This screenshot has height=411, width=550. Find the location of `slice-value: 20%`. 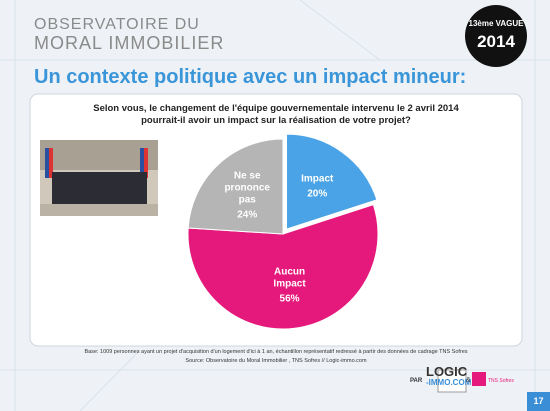

slice-value: 20% is located at coordinates (317, 194).